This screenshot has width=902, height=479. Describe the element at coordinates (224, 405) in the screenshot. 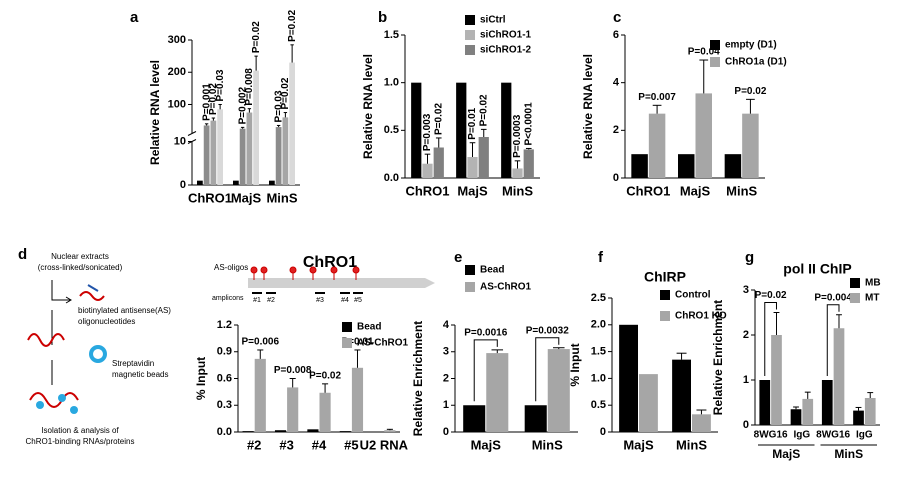

I see `y-tick-label: 0.3` at that location.